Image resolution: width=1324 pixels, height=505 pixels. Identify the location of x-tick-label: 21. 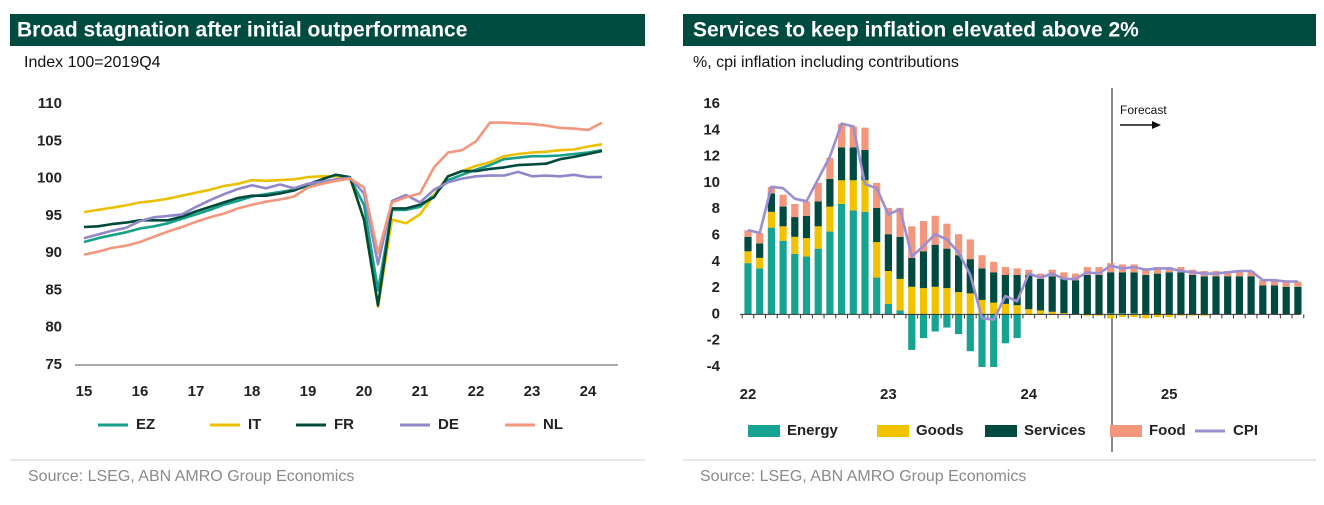
(420, 391).